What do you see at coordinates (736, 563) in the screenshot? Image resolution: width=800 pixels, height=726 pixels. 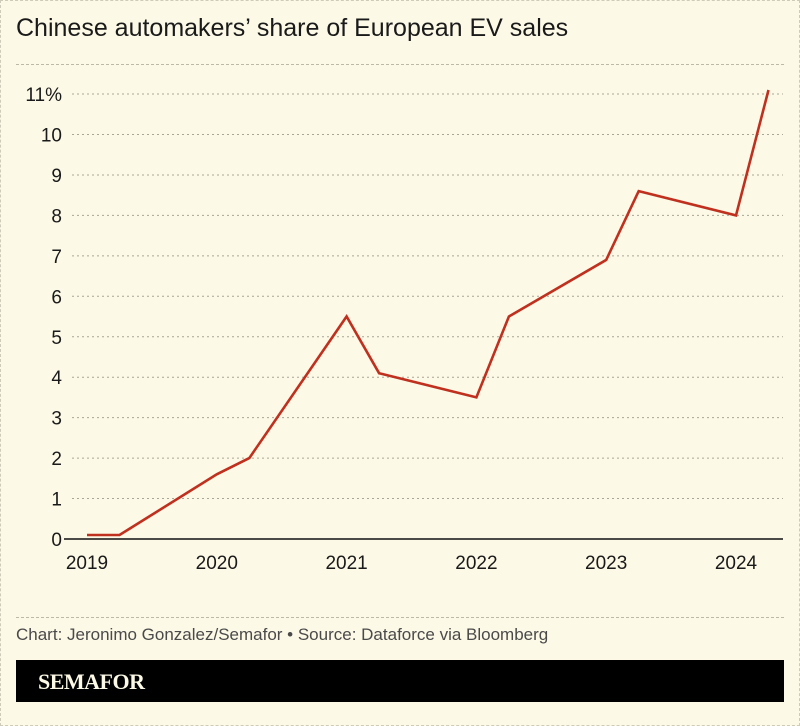 I see `x-tick-label: 2024` at bounding box center [736, 563].